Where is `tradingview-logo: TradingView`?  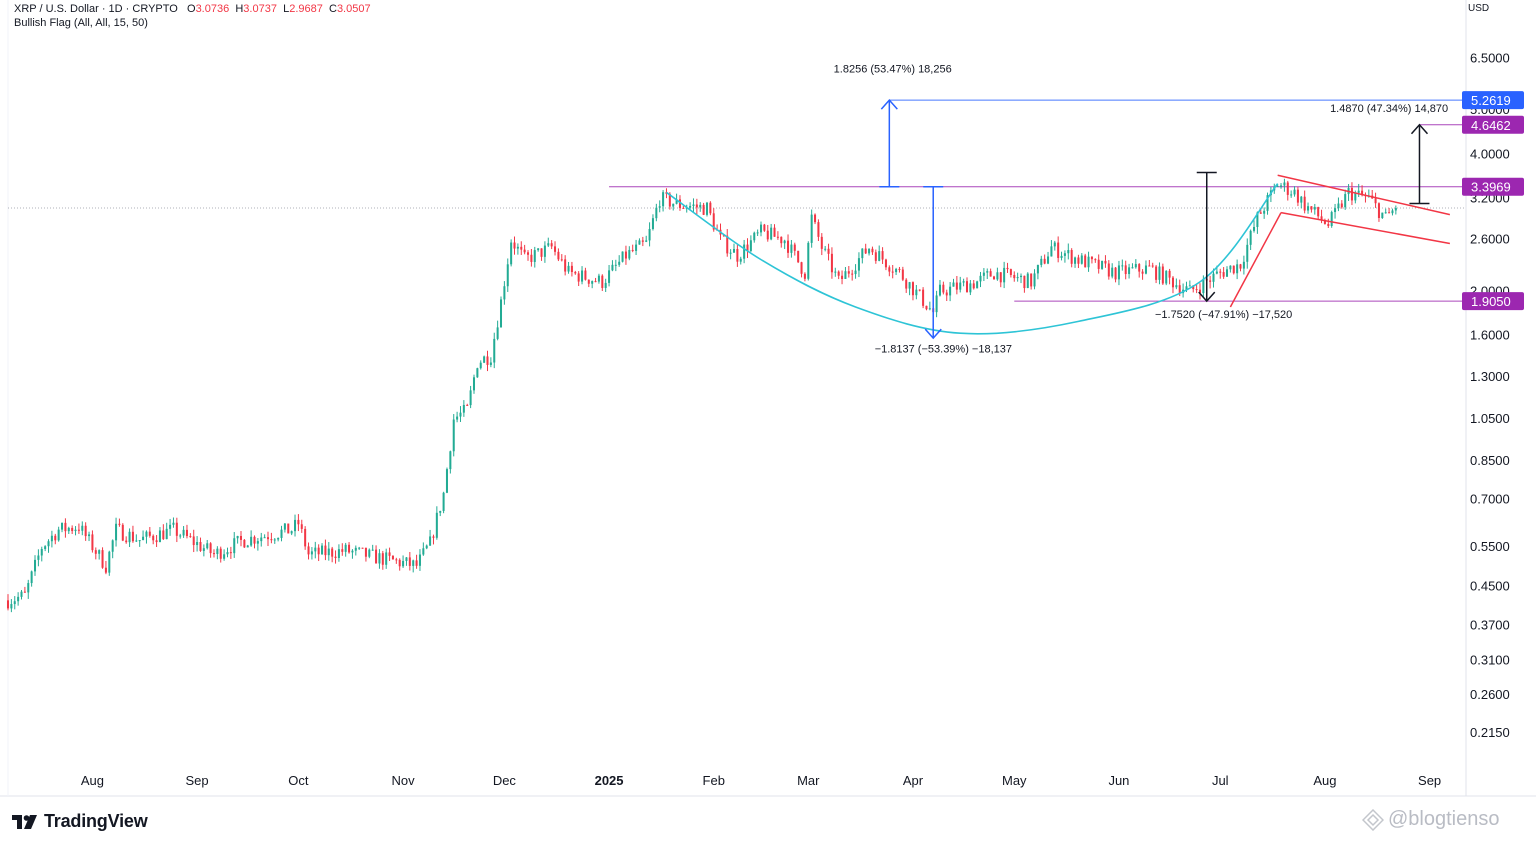
tradingview-logo: TradingView is located at coordinates (79, 821).